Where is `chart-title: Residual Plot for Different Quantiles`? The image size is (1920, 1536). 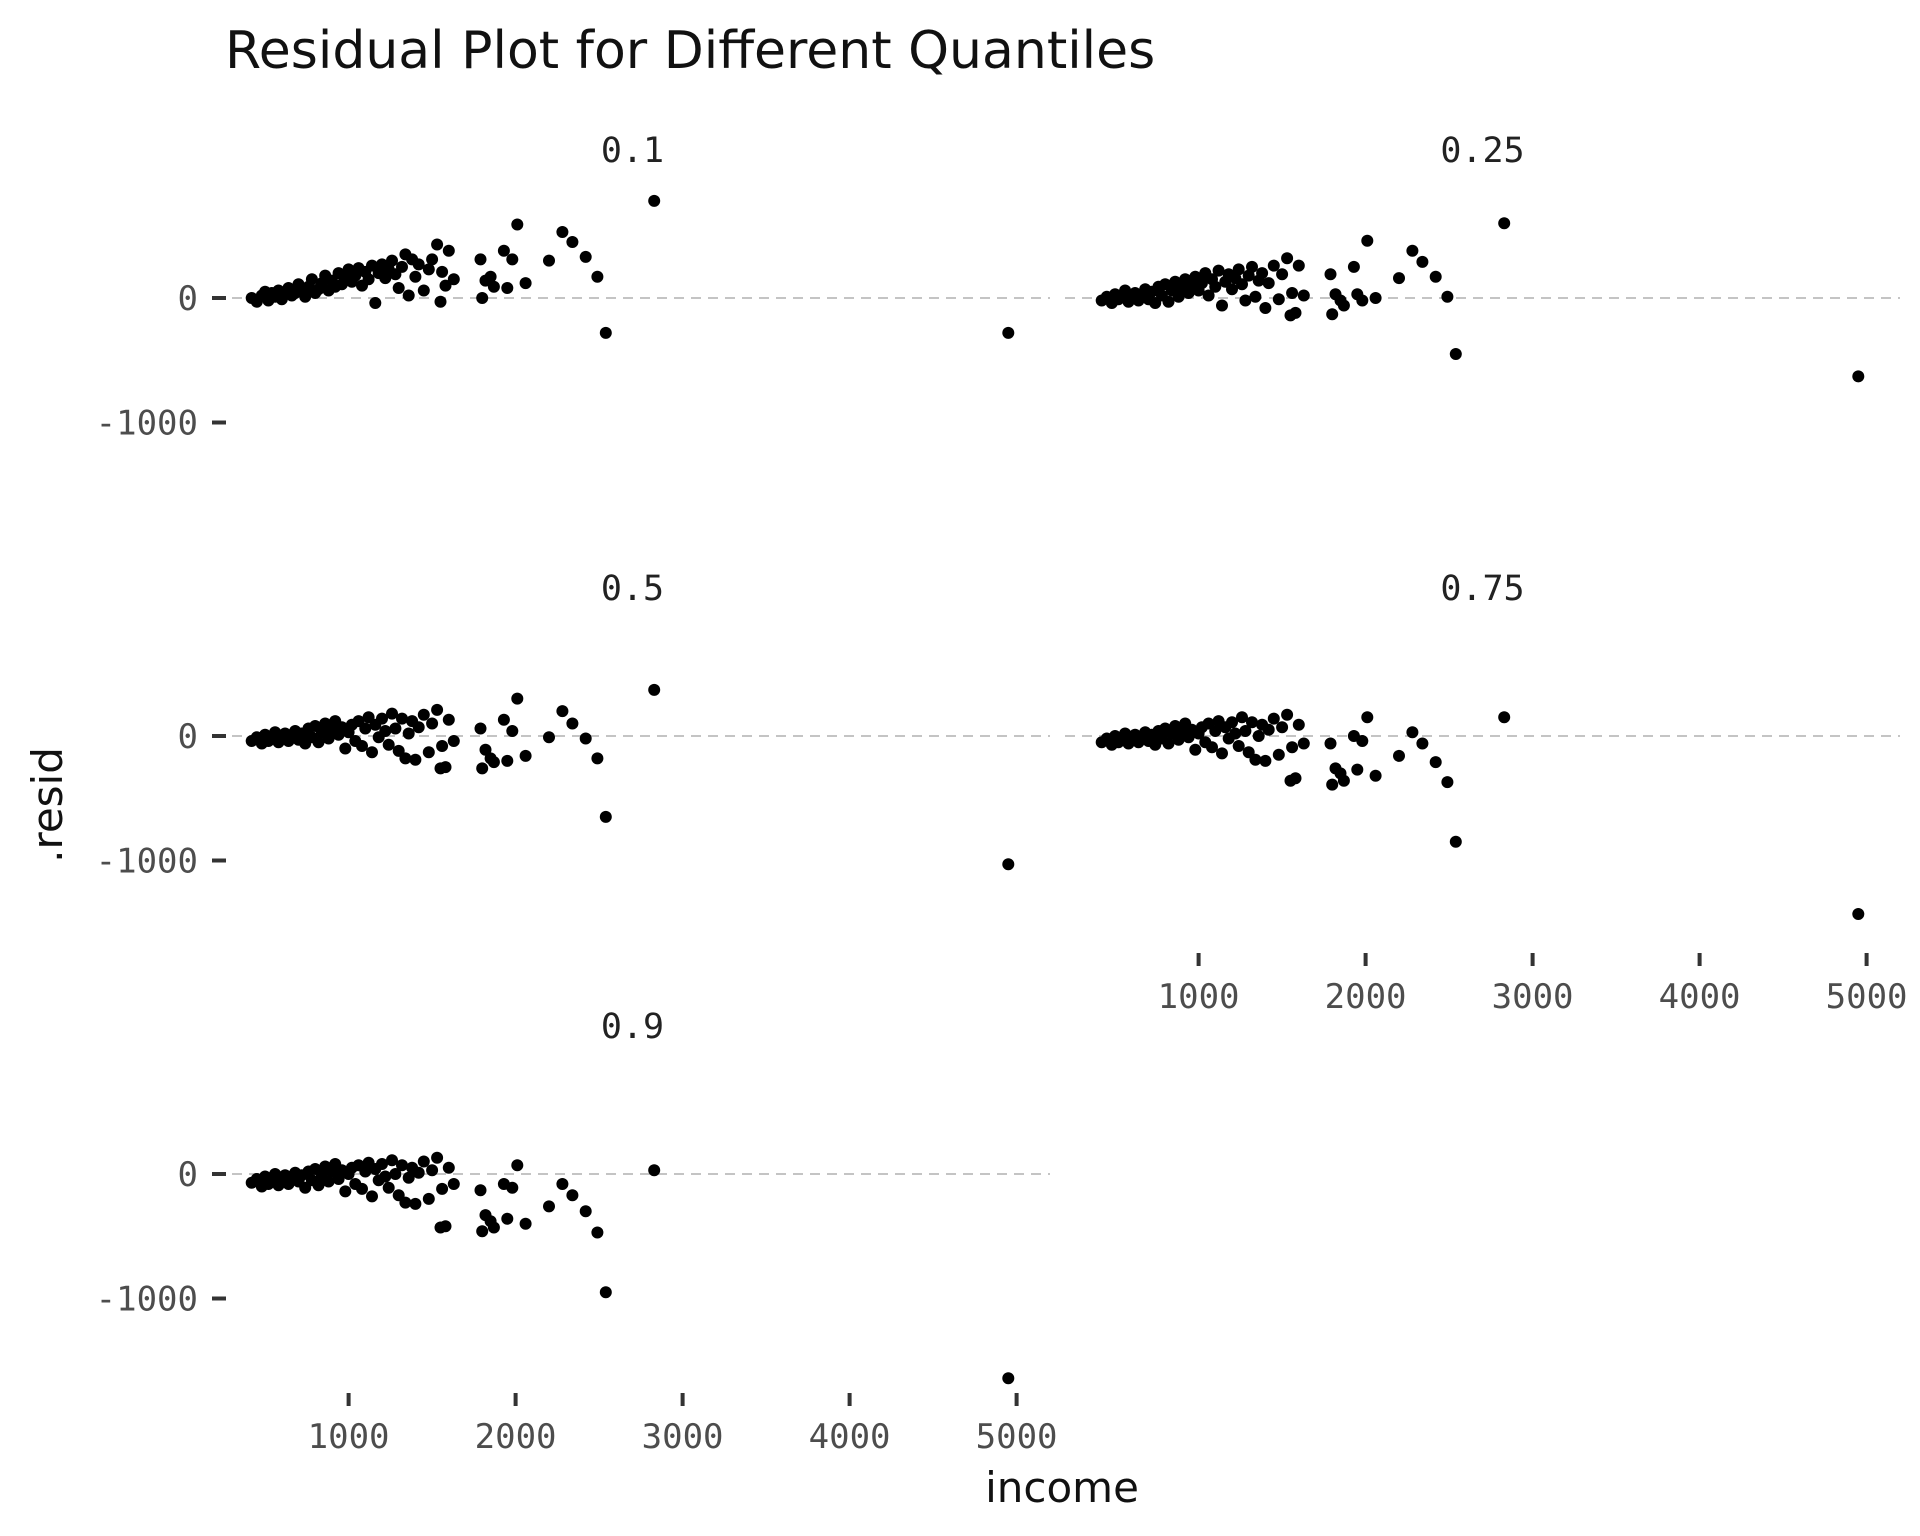 chart-title: Residual Plot for Different Quantiles is located at coordinates (690, 51).